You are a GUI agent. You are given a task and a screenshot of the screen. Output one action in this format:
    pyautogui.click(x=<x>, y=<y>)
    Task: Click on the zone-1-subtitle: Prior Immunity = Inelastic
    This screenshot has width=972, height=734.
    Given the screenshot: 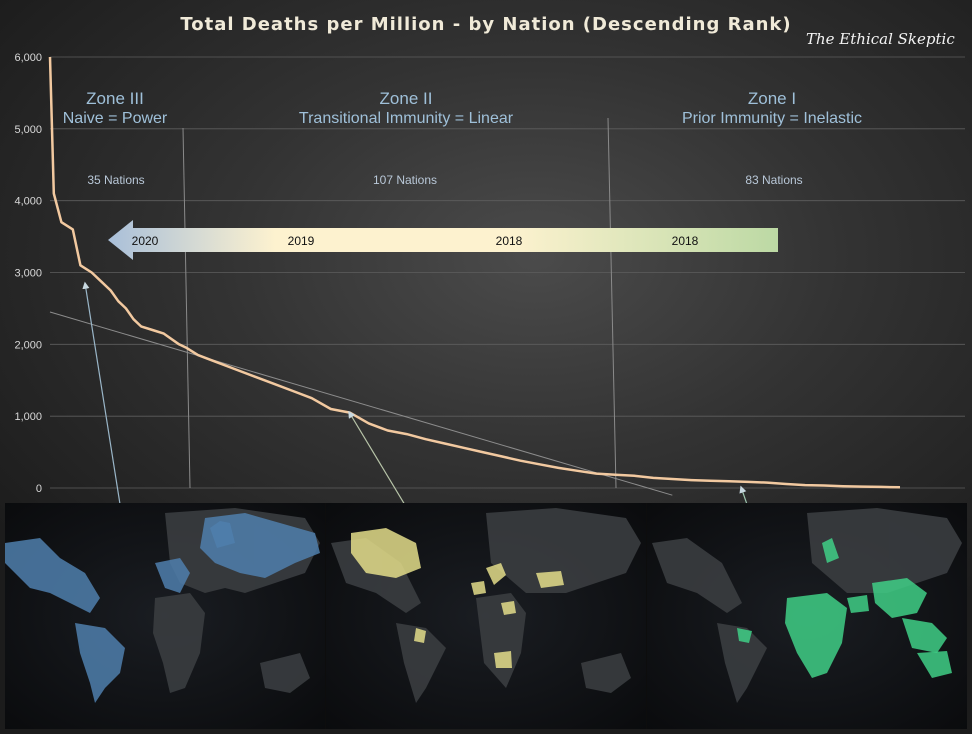 What is the action you would take?
    pyautogui.click(x=772, y=118)
    